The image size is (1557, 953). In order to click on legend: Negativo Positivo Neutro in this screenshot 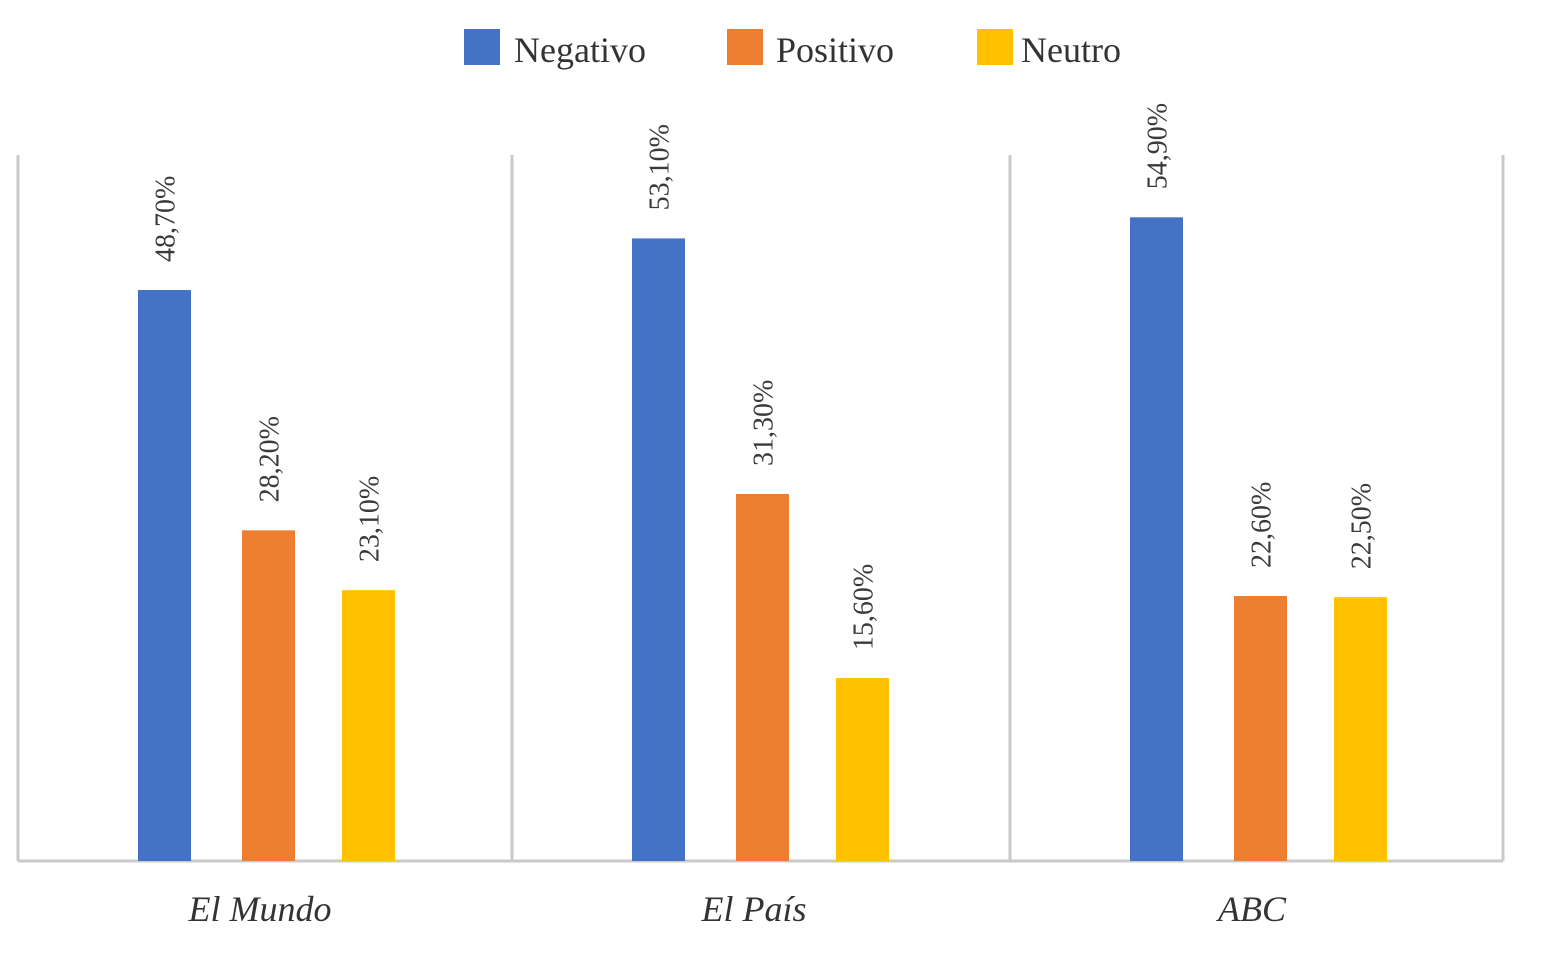, I will do `click(792, 49)`.